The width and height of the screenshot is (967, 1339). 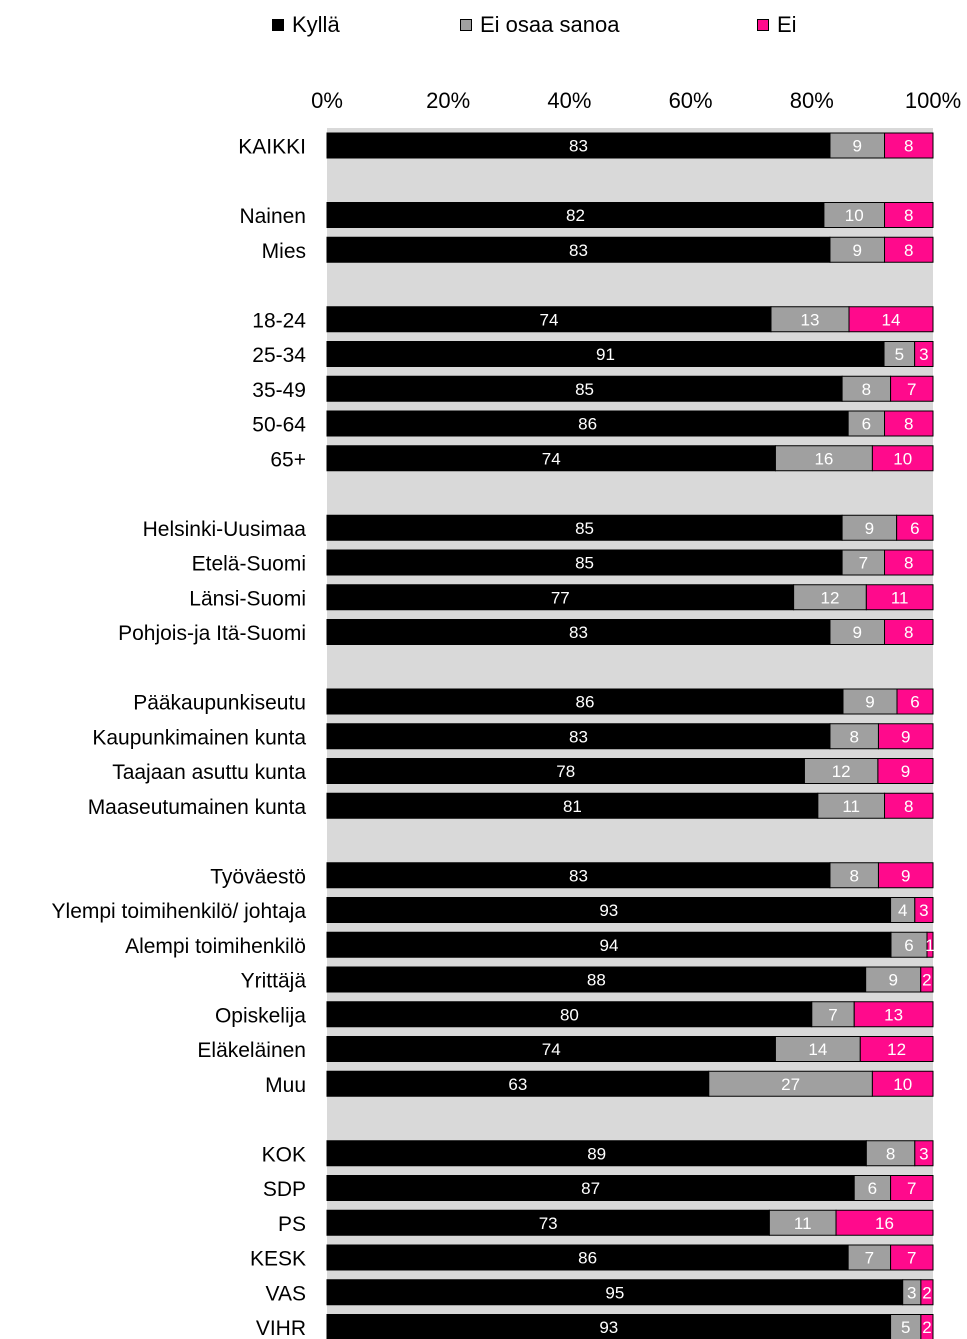 I want to click on row-label: Työväestö, so click(x=258, y=876).